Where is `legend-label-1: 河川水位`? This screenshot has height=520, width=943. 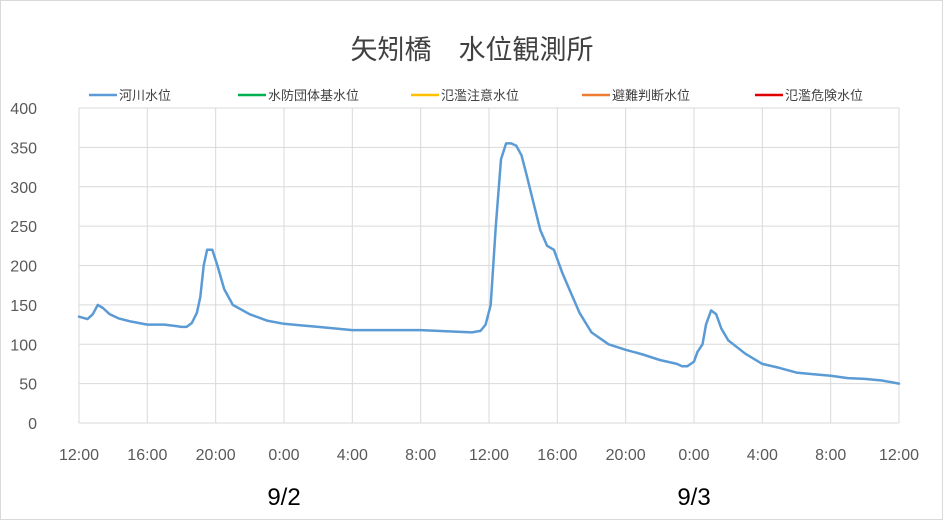
legend-label-1: 河川水位 is located at coordinates (145, 96).